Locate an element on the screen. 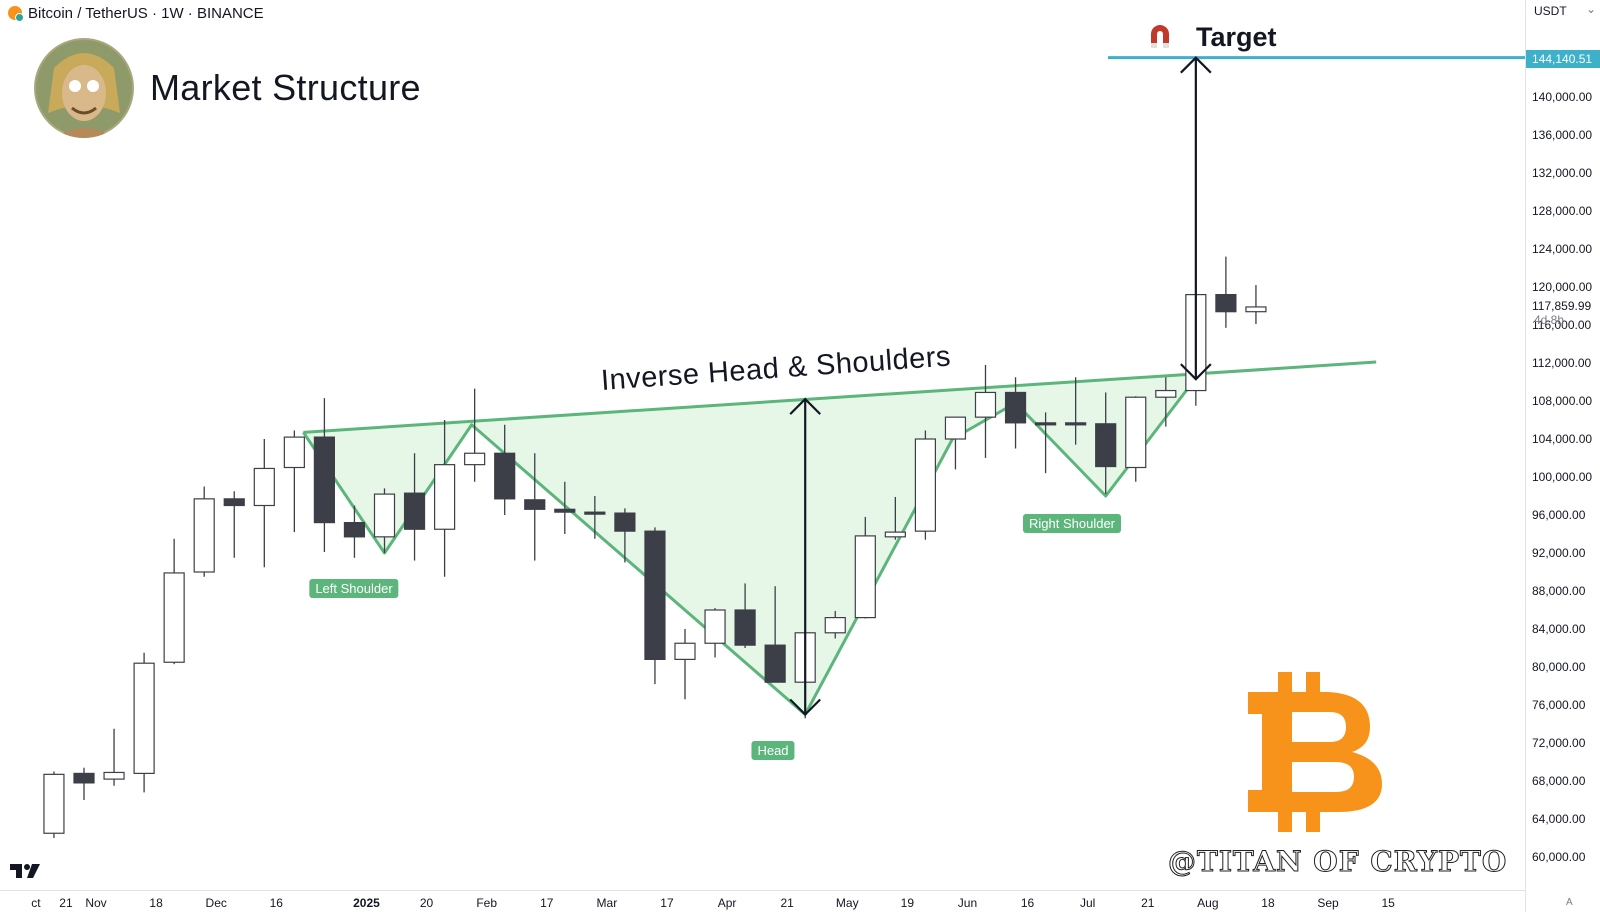 The image size is (1600, 913). price-tick-label: 72,000.00 is located at coordinates (1559, 743).